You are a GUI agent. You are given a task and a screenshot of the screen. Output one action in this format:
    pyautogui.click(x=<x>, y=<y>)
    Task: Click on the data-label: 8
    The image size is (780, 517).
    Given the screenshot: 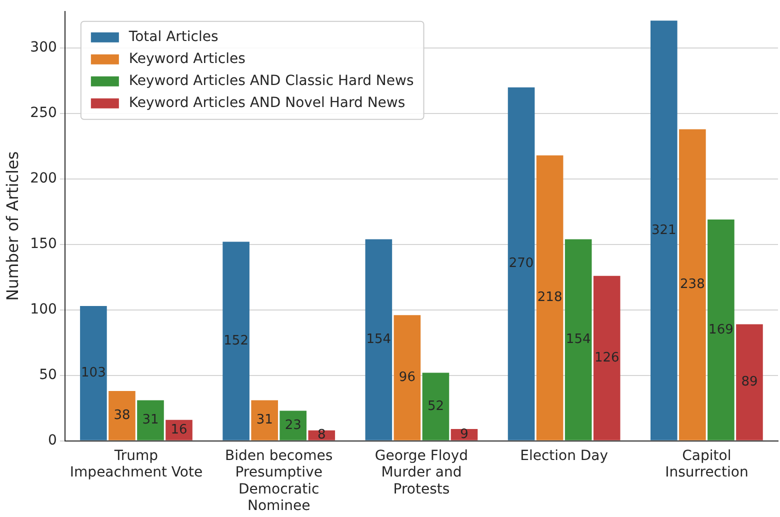 What is the action you would take?
    pyautogui.click(x=321, y=435)
    